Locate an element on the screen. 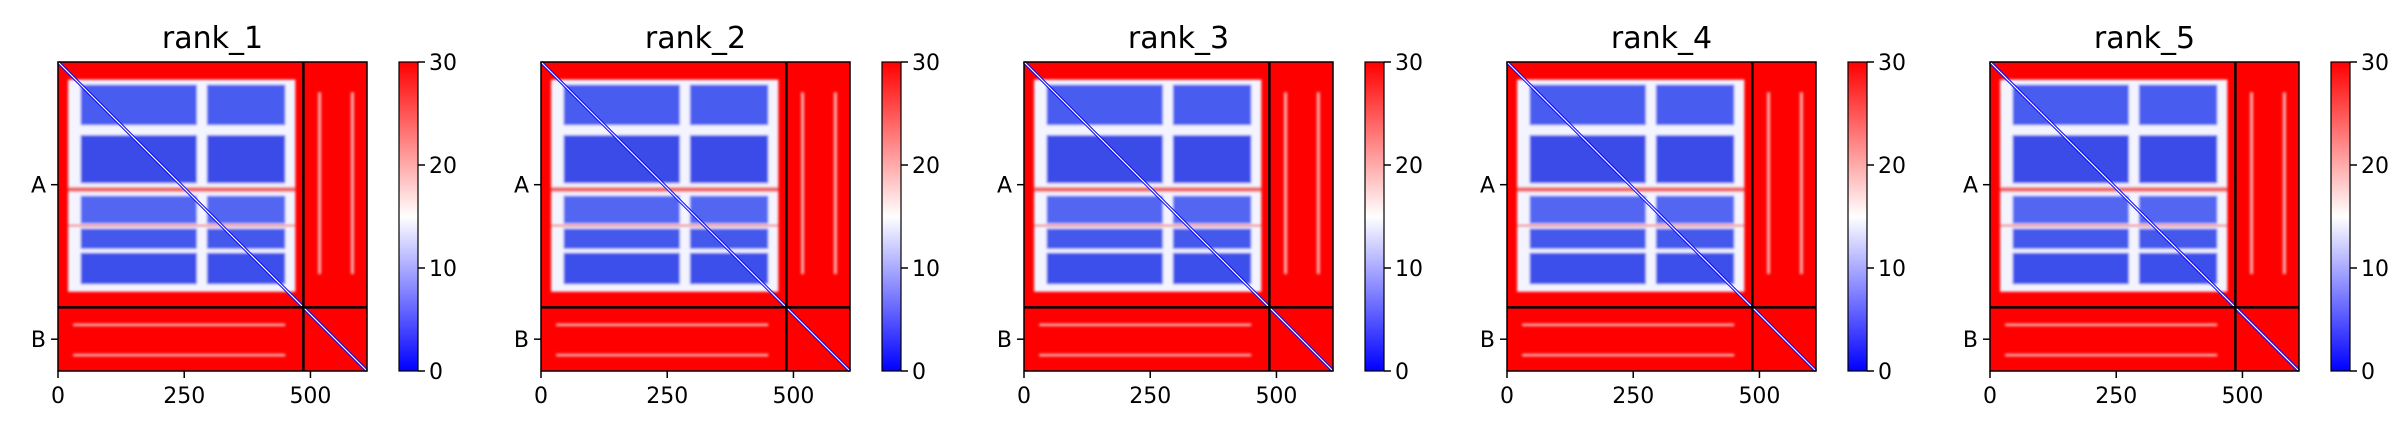  panel-title: rank_4 is located at coordinates (1661, 38).